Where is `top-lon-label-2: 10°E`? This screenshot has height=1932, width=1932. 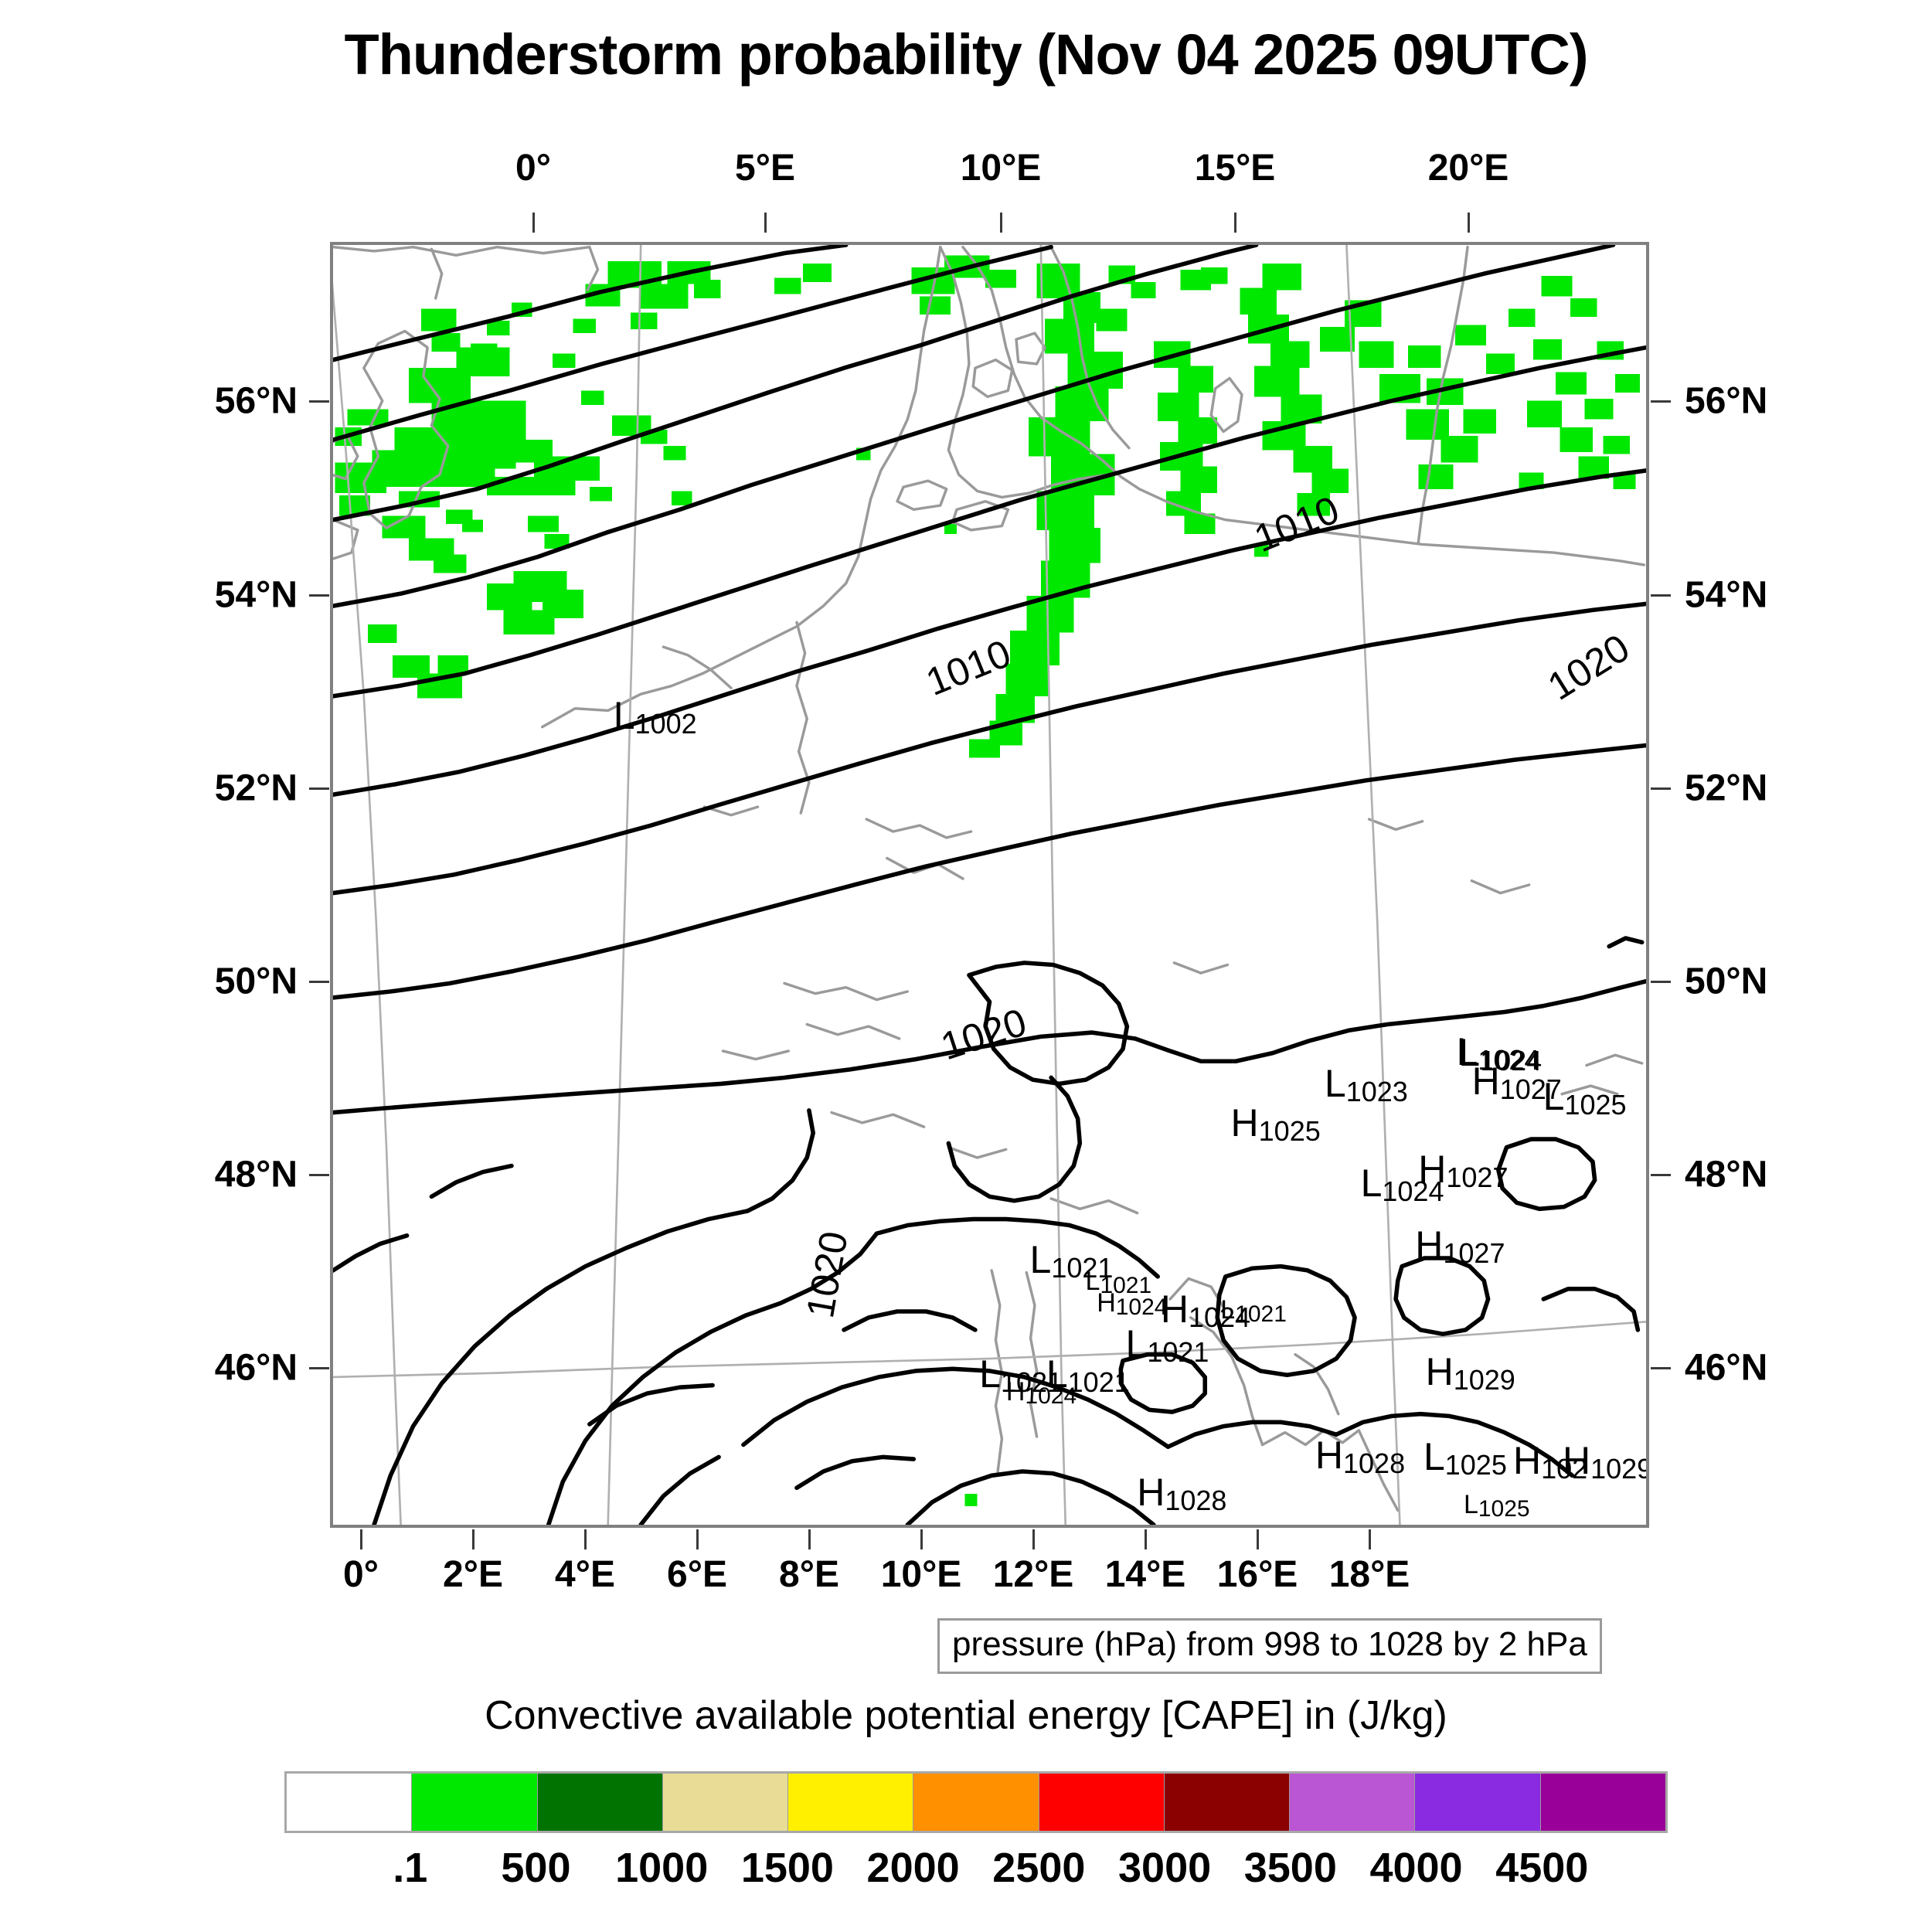
top-lon-label-2: 10°E is located at coordinates (1001, 168).